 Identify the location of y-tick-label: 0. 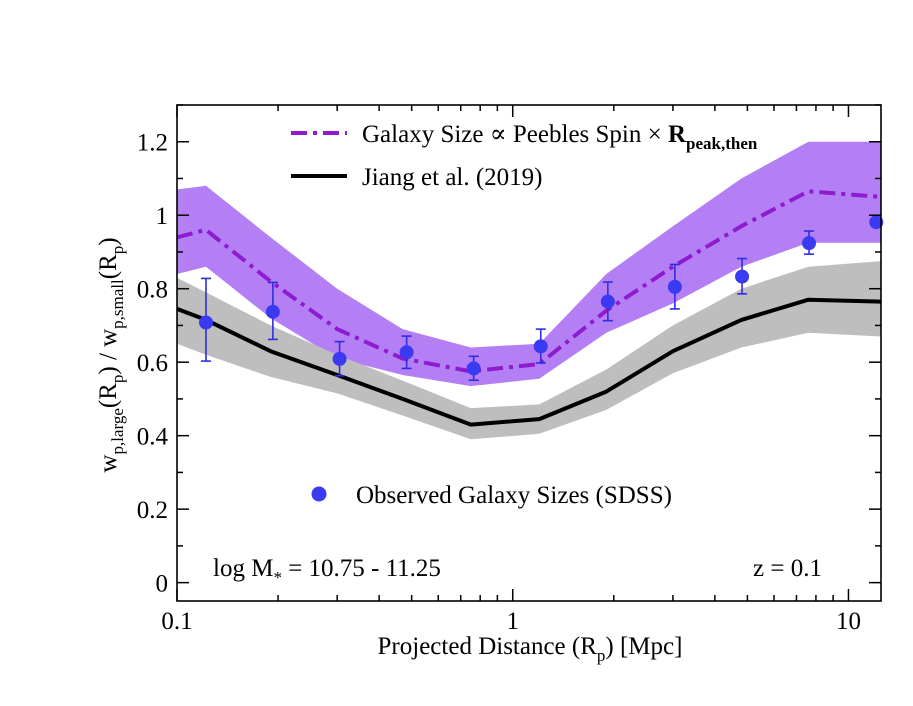
(162, 584).